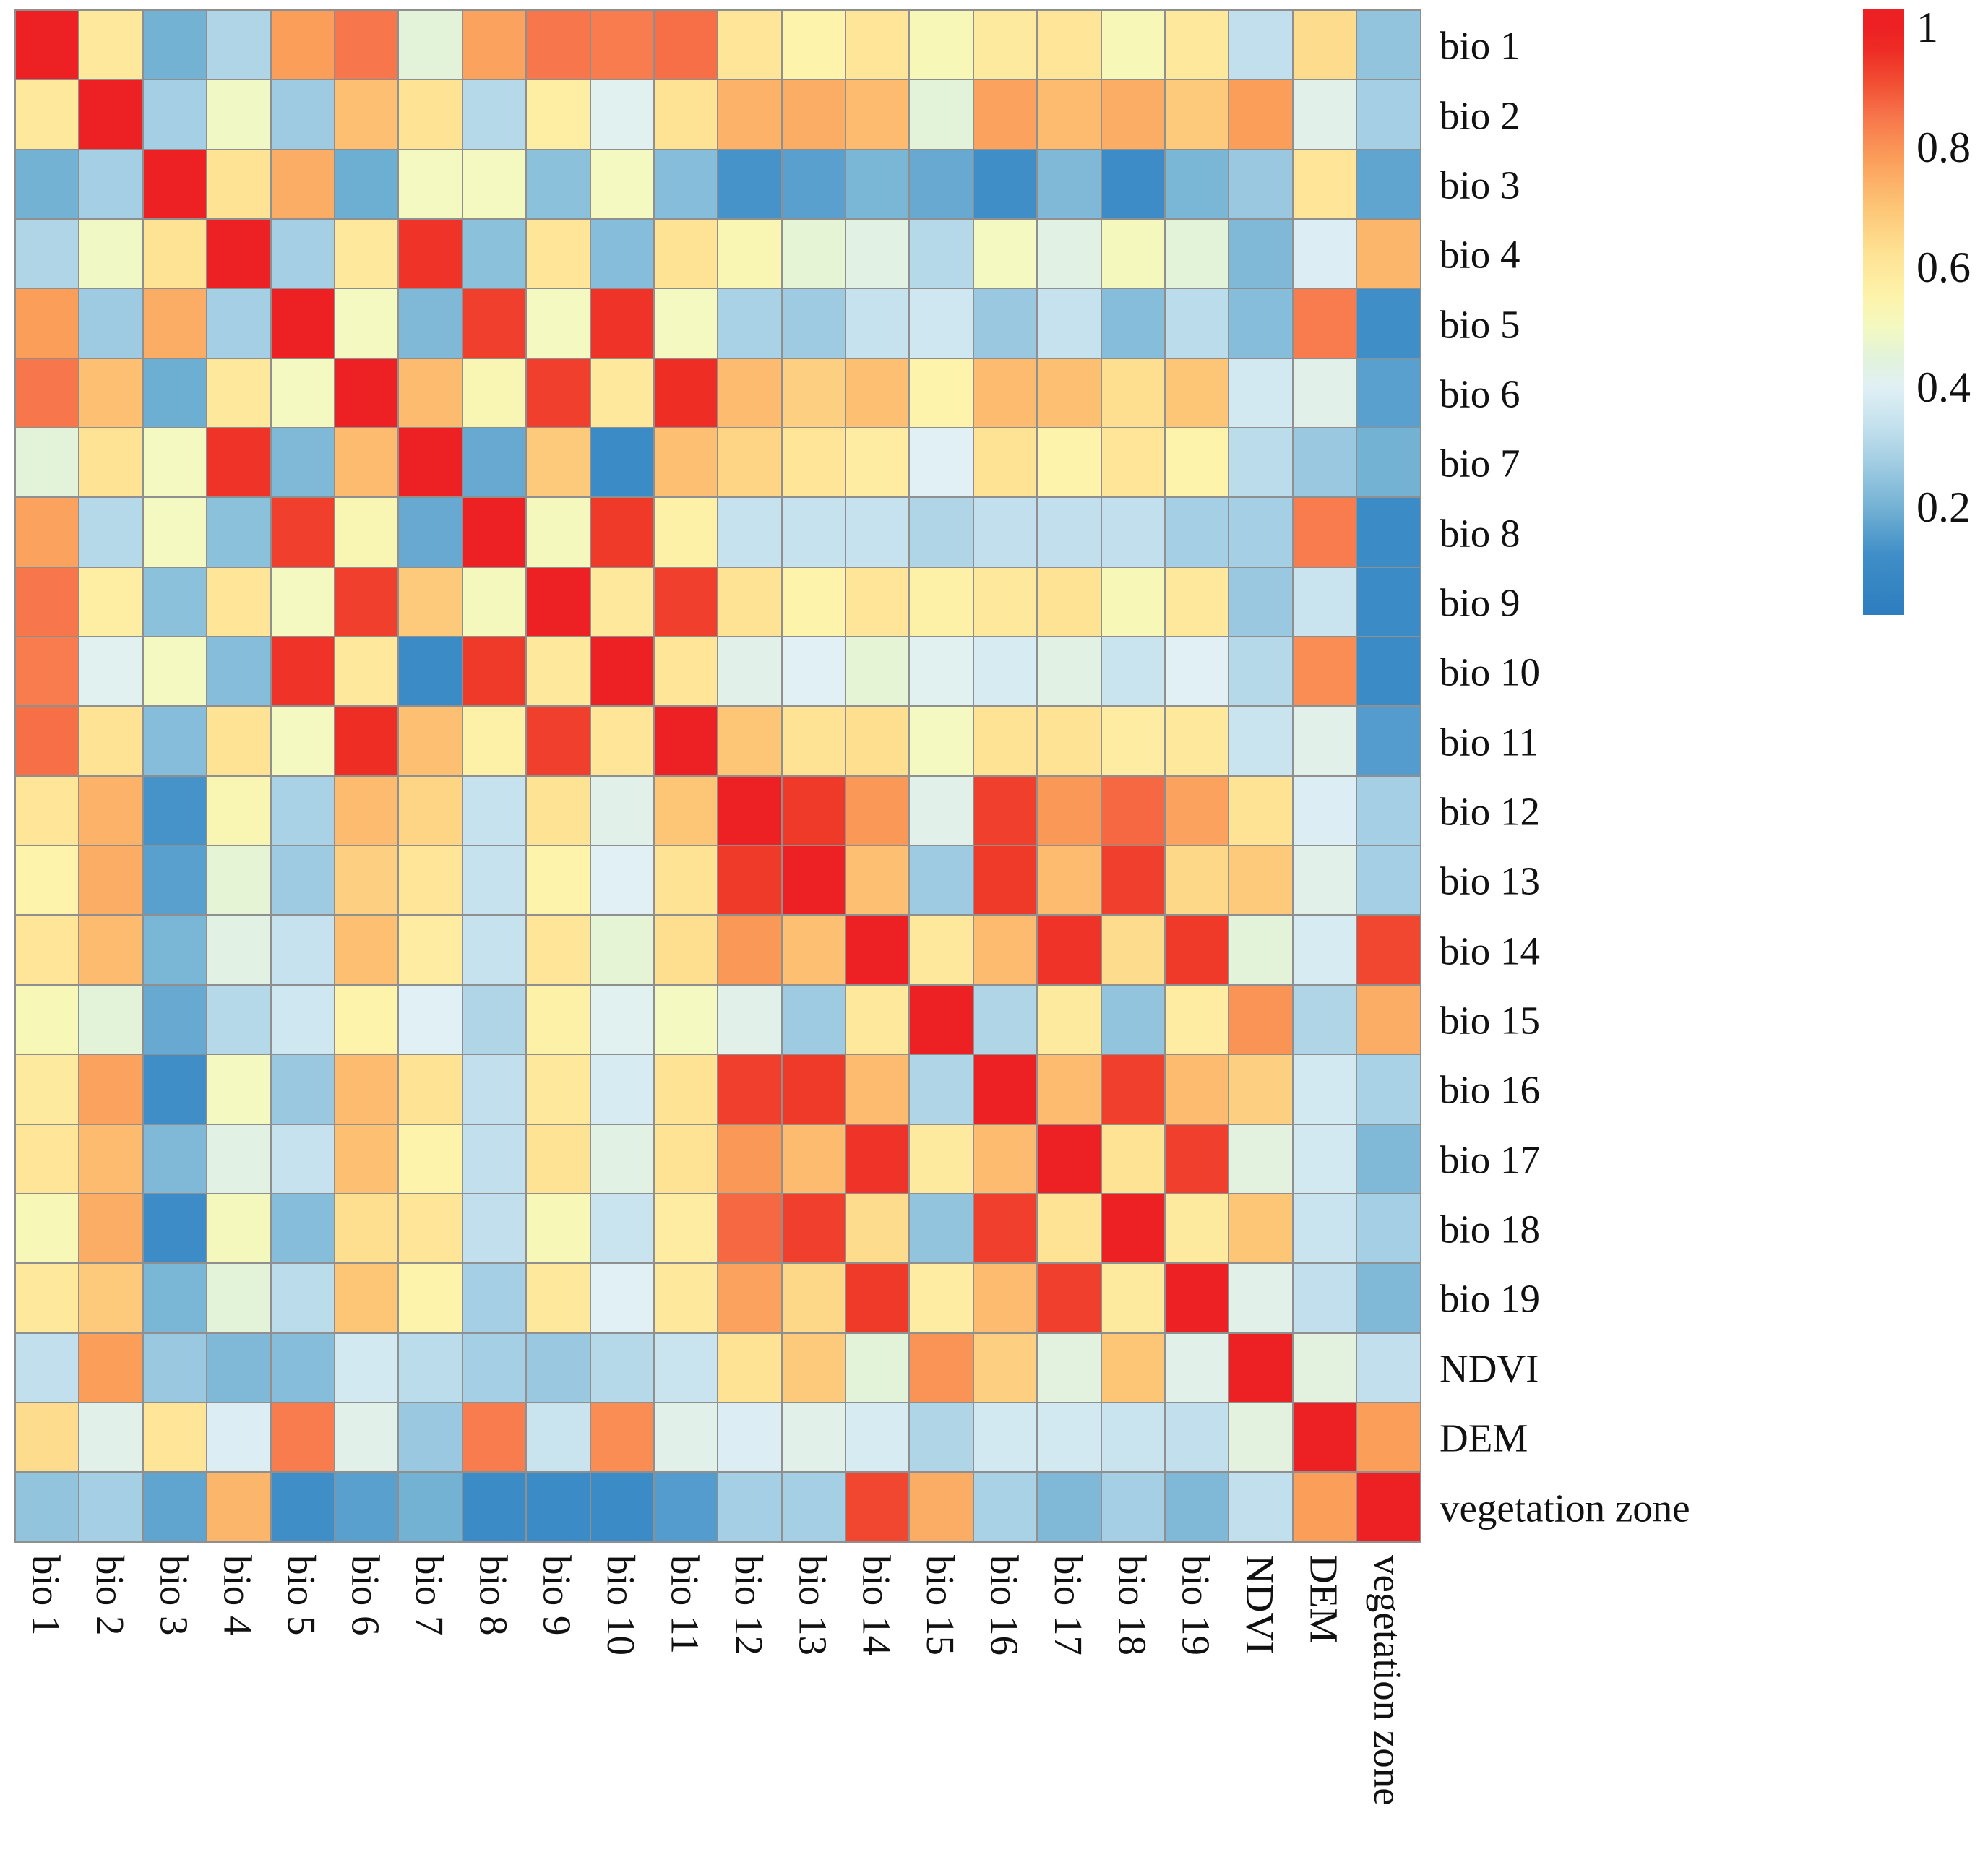  I want to click on y-tick-label: bio 9, so click(1480, 602).